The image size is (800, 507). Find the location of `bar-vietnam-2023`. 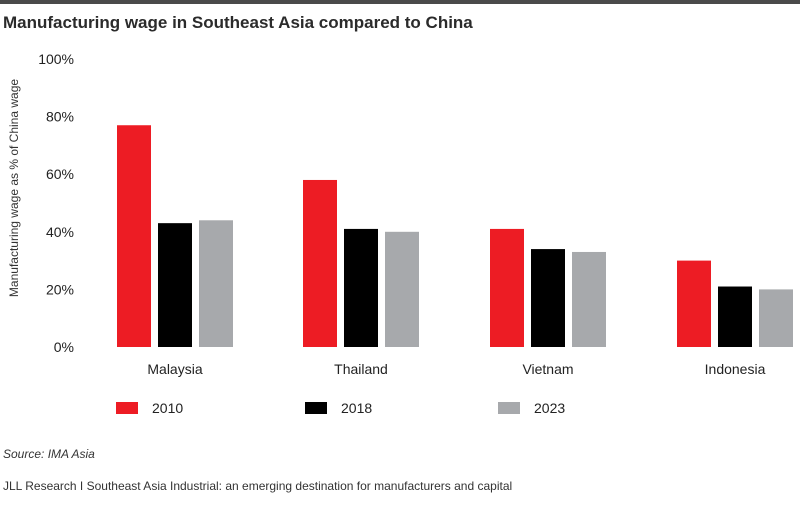

bar-vietnam-2023 is located at coordinates (589, 299).